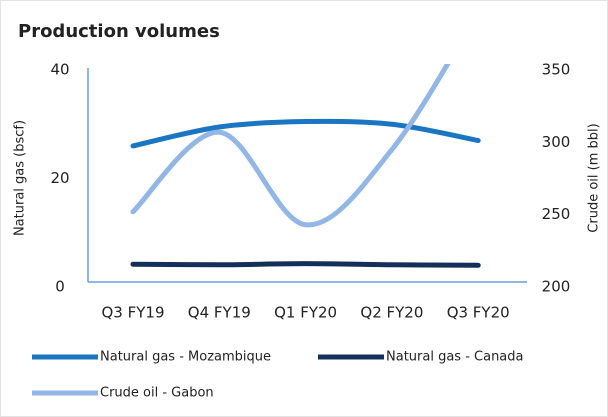 The height and width of the screenshot is (417, 608). What do you see at coordinates (20, 178) in the screenshot?
I see `y-axis-label: Natural gas (bscf)` at bounding box center [20, 178].